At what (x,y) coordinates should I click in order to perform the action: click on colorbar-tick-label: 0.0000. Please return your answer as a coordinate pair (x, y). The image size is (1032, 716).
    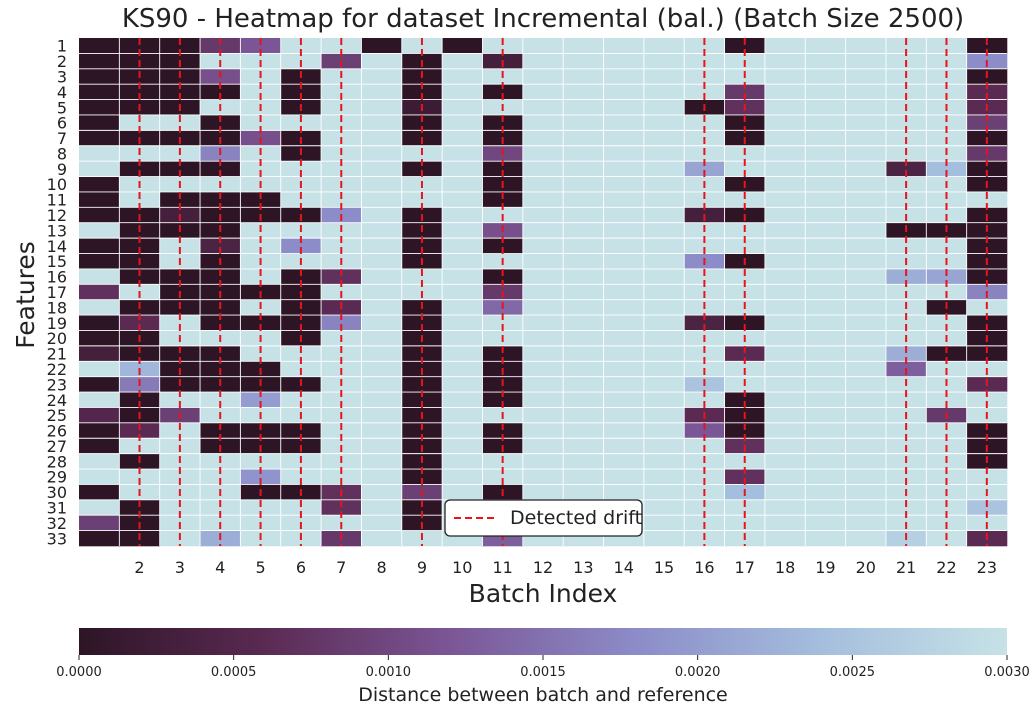
    Looking at the image, I should click on (79, 672).